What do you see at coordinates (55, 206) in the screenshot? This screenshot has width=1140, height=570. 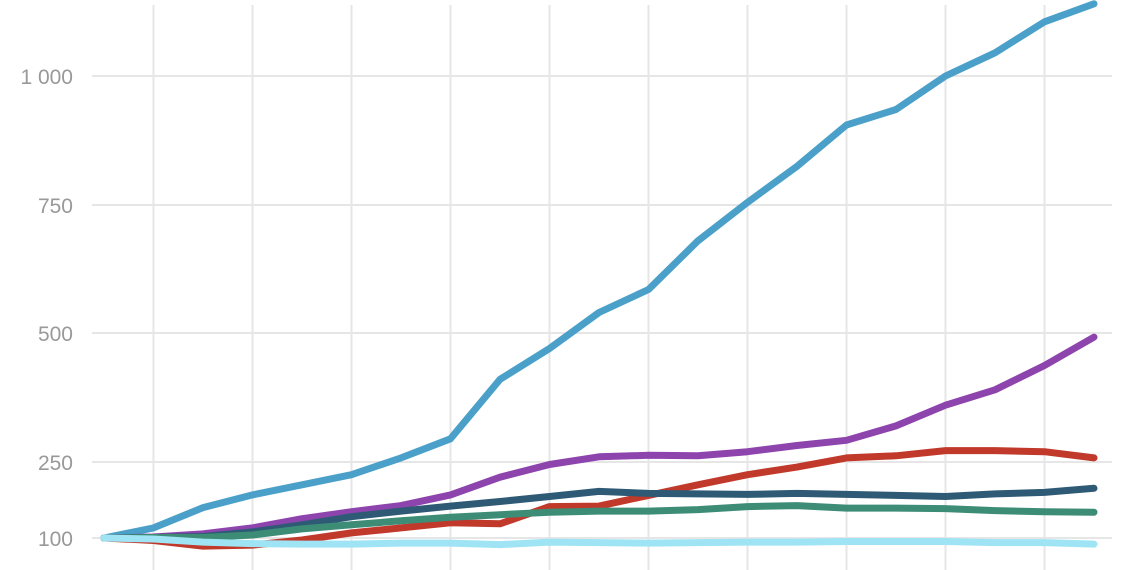 I see `y-tick-label: 750` at bounding box center [55, 206].